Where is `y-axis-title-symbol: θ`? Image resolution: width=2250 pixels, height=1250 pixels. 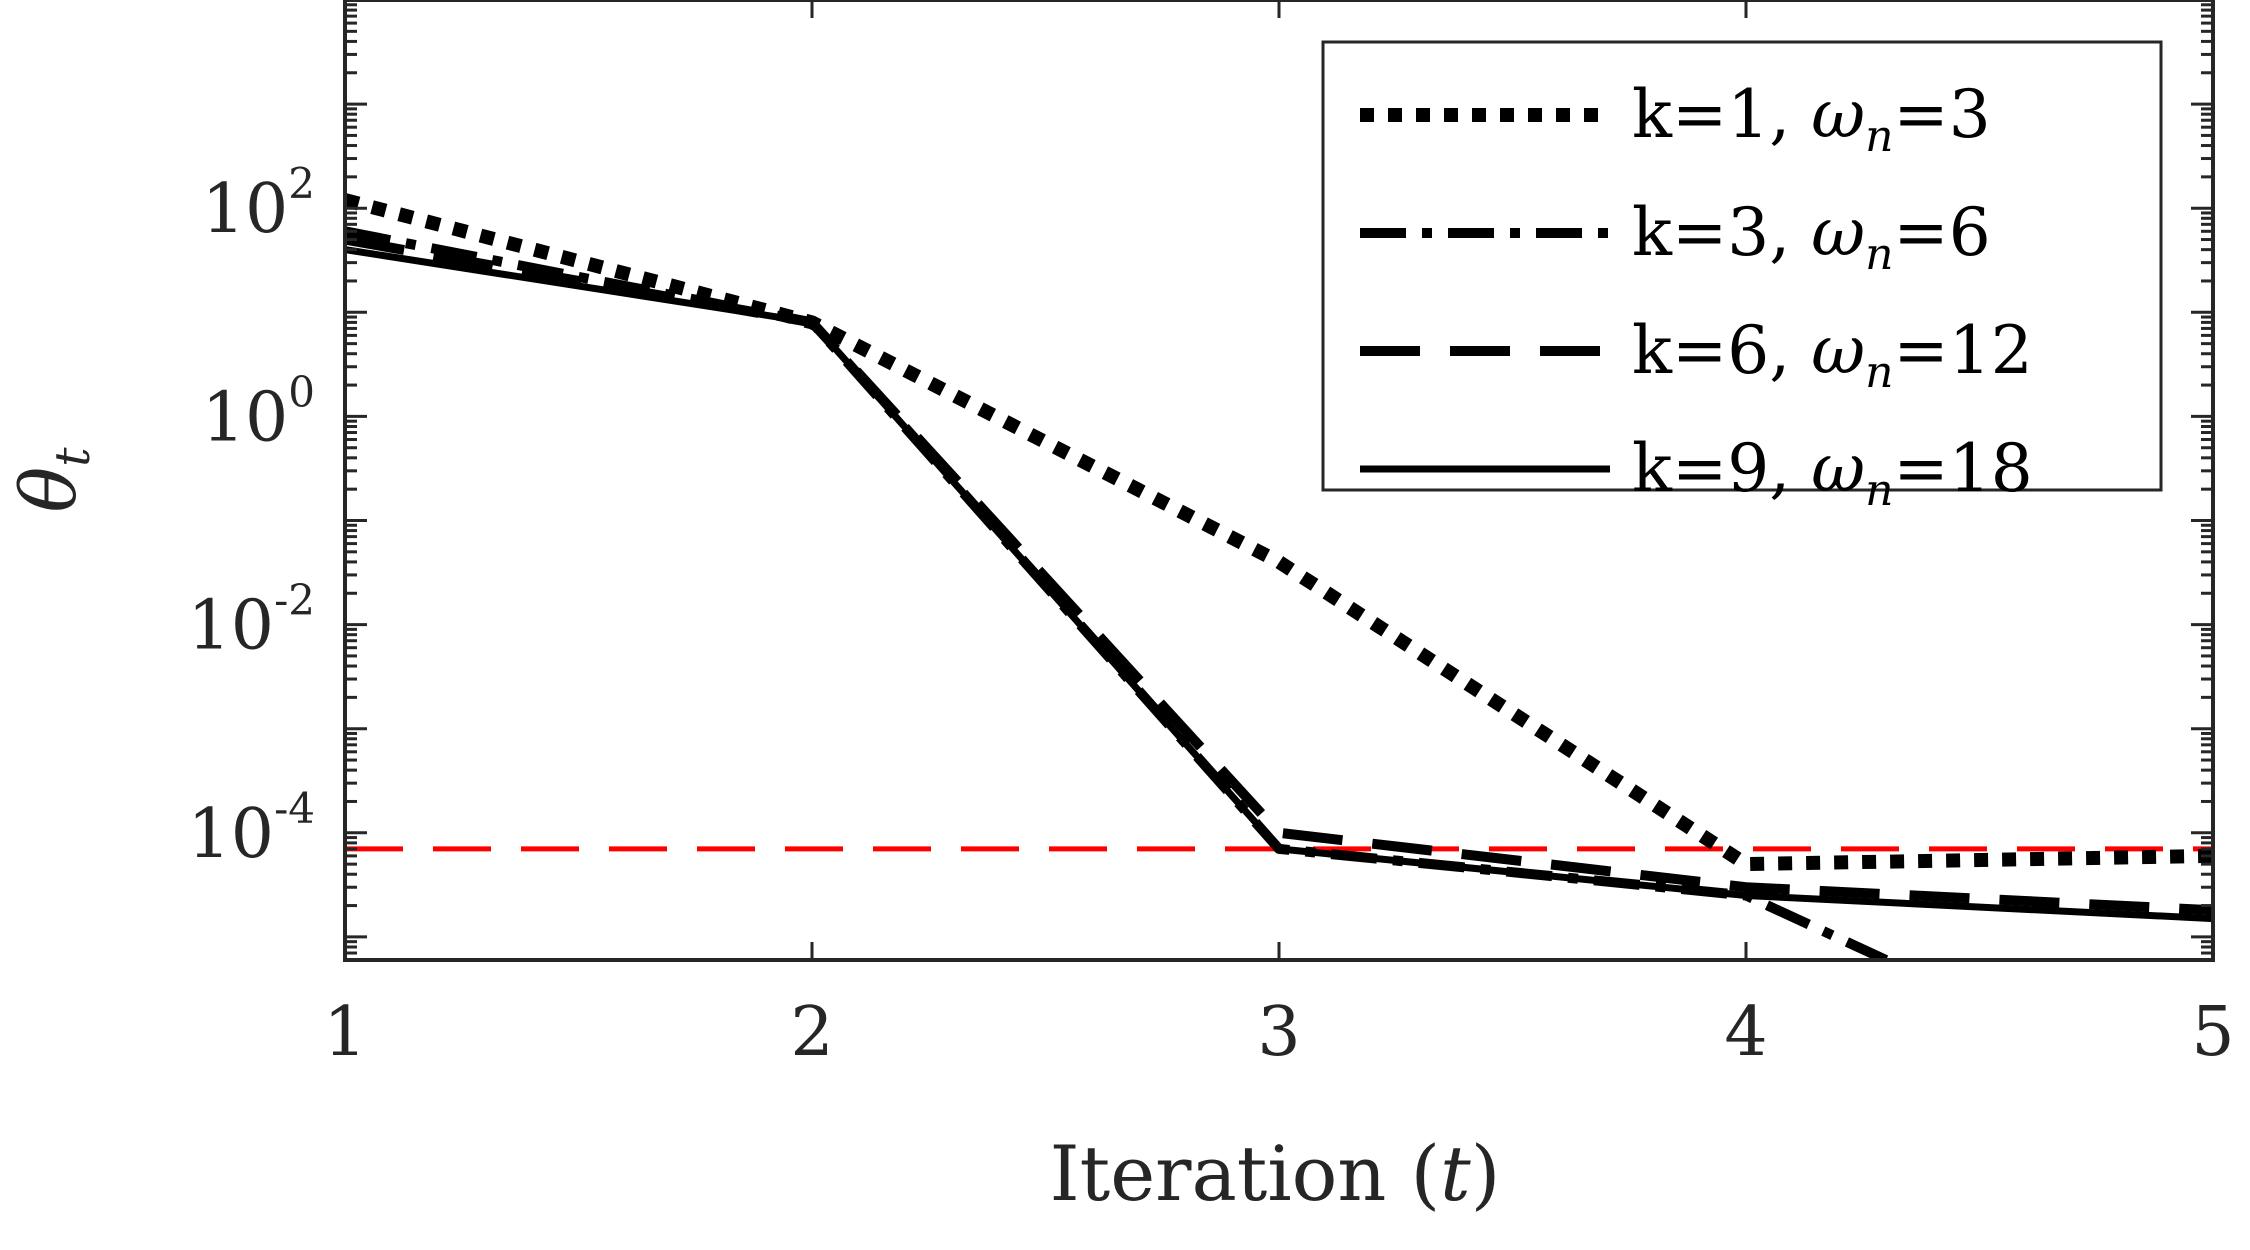 y-axis-title-symbol: θ is located at coordinates (48, 490).